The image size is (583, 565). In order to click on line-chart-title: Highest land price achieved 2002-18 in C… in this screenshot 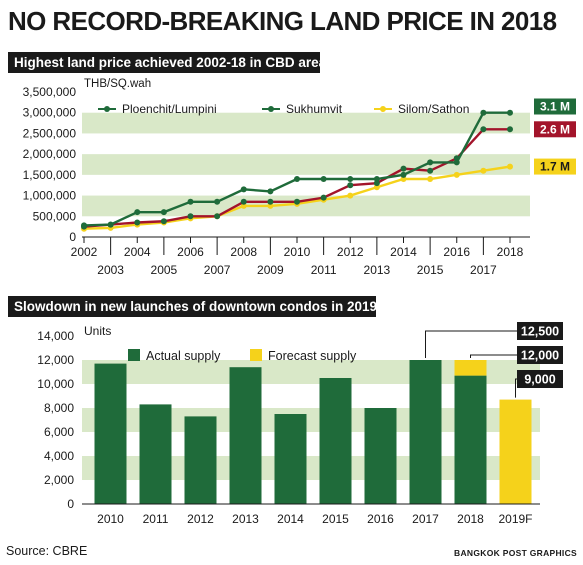, I will do `click(171, 62)`.